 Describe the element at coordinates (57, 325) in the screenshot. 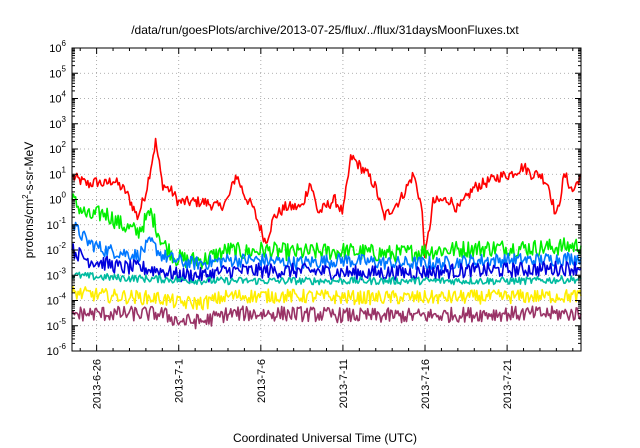

I see `y-tick-label: 10⁻⁵` at that location.